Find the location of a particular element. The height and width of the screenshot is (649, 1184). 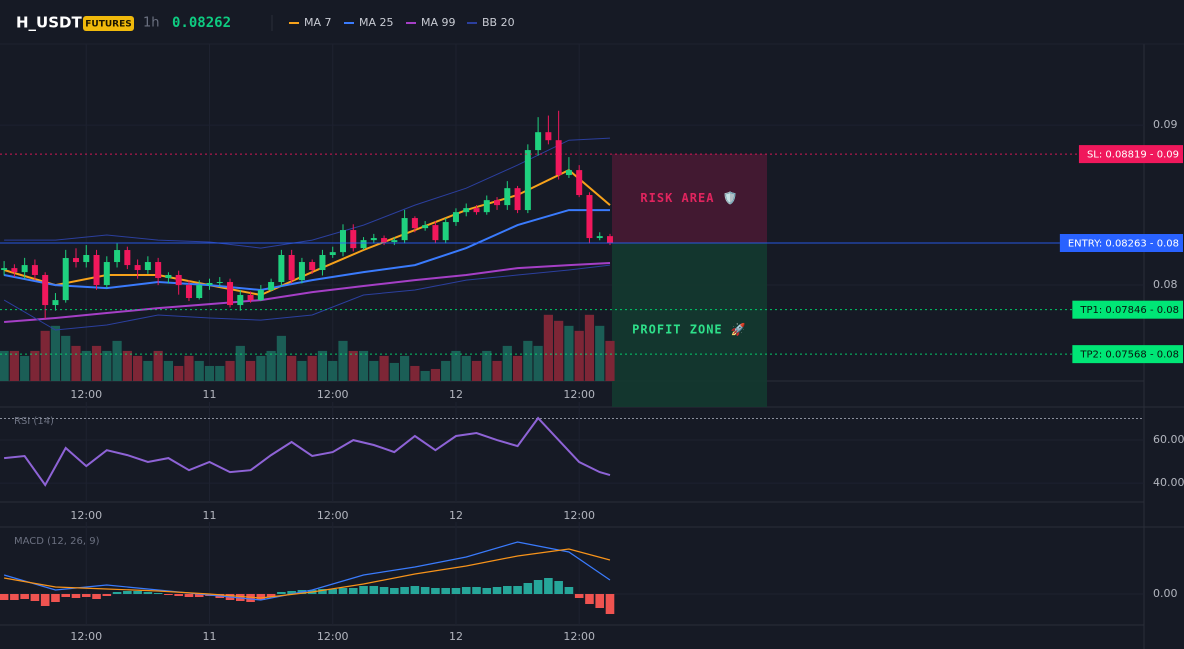

y-tick-label: 0.08 is located at coordinates (1165, 284).